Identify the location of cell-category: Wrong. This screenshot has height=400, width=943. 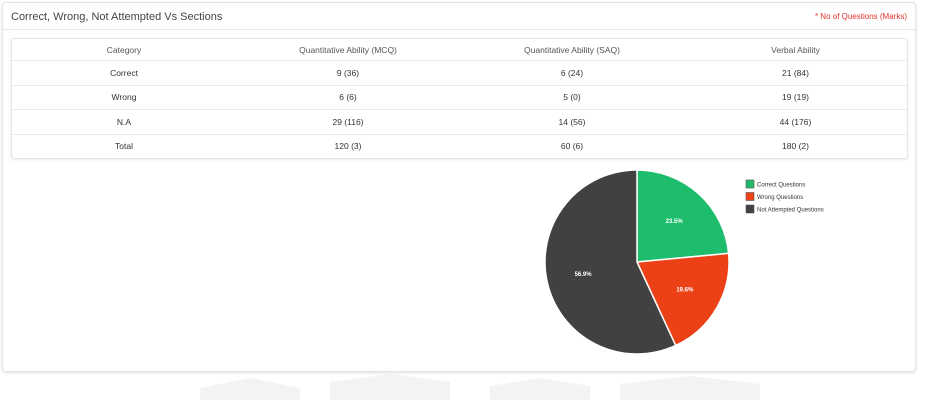
(124, 97).